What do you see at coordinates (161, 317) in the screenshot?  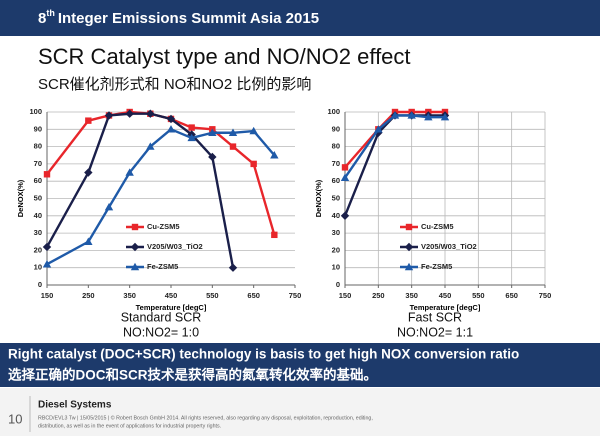 I see `chart-caption: Standard SCR` at bounding box center [161, 317].